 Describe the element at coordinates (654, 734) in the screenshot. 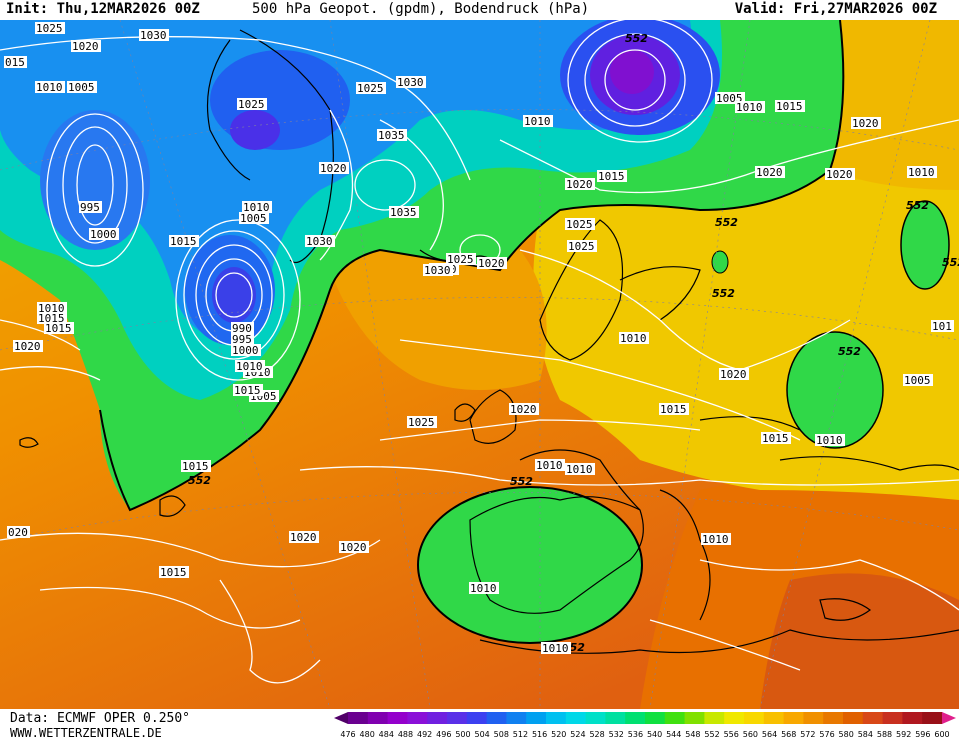

I see `legend-tick-label: 540` at that location.